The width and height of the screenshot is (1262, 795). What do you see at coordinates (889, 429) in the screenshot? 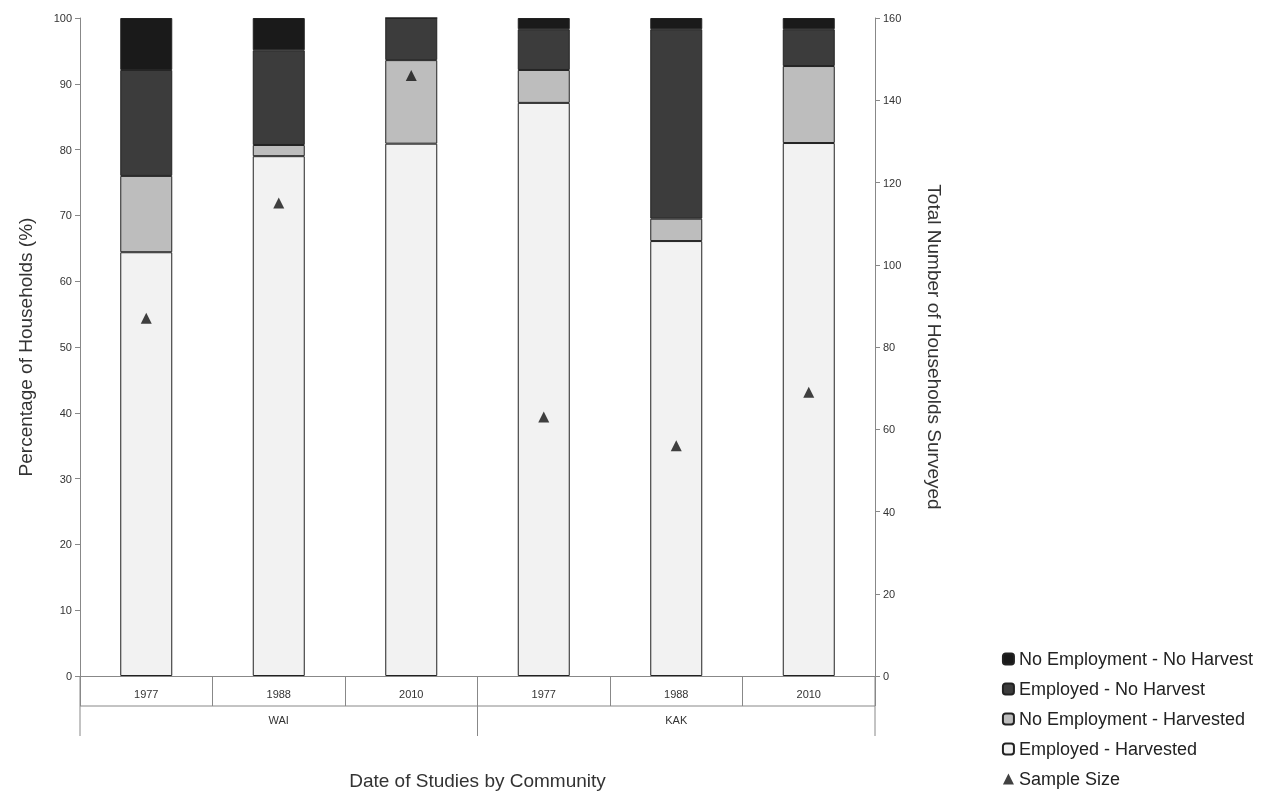
I see `y2-tick-label: 60` at bounding box center [889, 429].